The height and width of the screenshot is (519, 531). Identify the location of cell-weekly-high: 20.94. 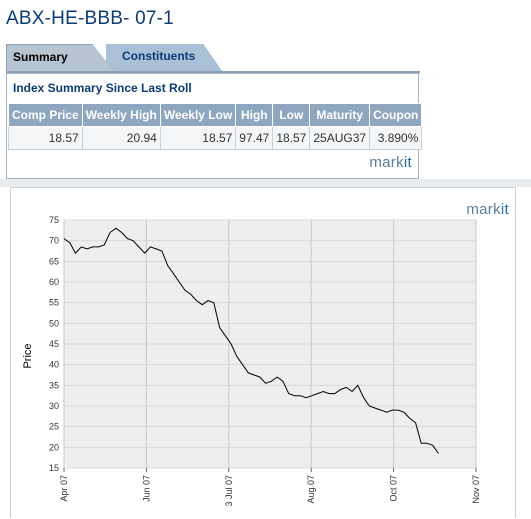
(121, 138).